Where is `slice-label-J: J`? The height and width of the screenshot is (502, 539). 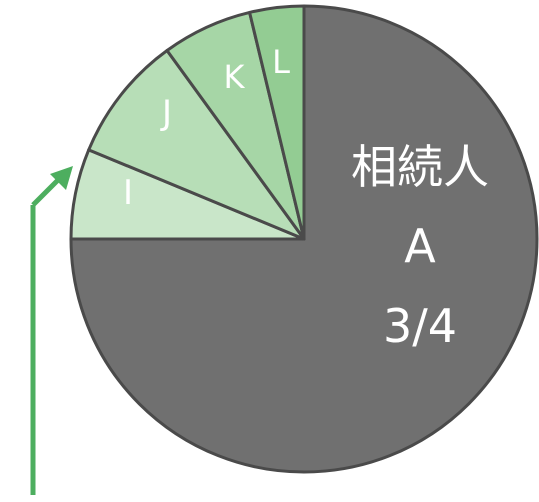 slice-label-J: J is located at coordinates (166, 113).